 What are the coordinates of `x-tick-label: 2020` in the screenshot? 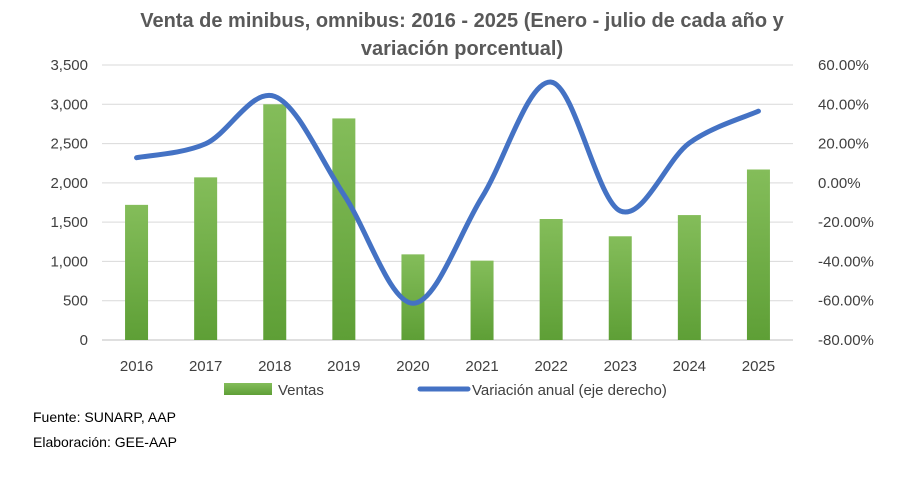 It's located at (412, 366).